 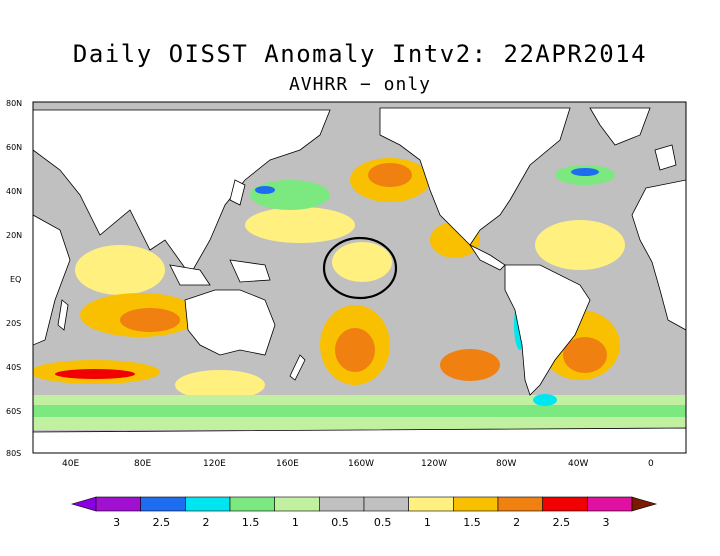 I want to click on lon-label: 120E, so click(x=214, y=464).